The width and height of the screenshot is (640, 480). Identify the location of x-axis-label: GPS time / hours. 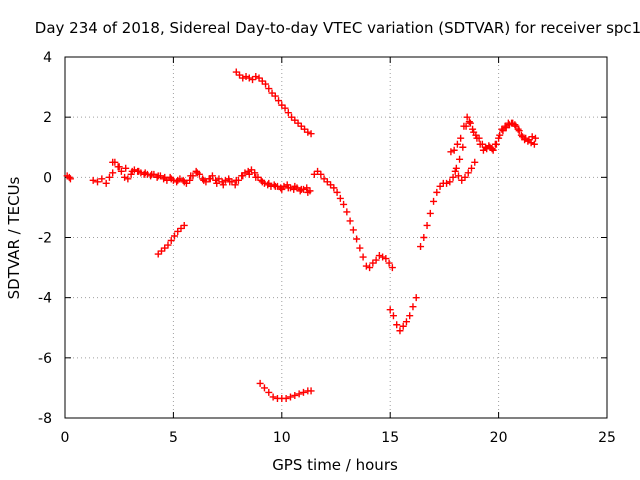
(335, 465).